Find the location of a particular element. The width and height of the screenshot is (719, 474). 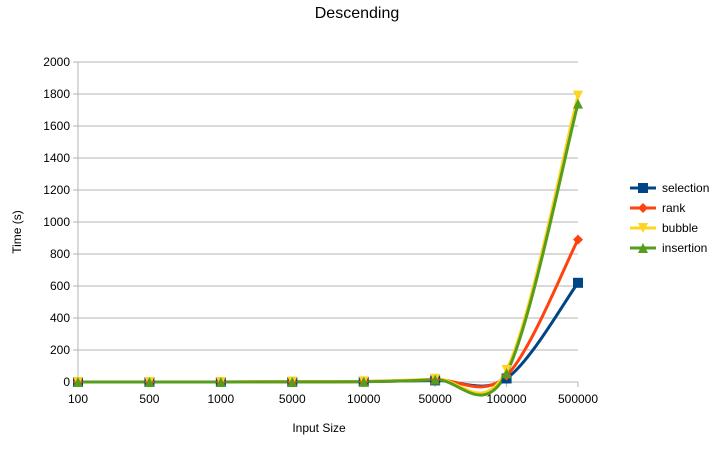

legend-label-insertion: insertion is located at coordinates (684, 248).